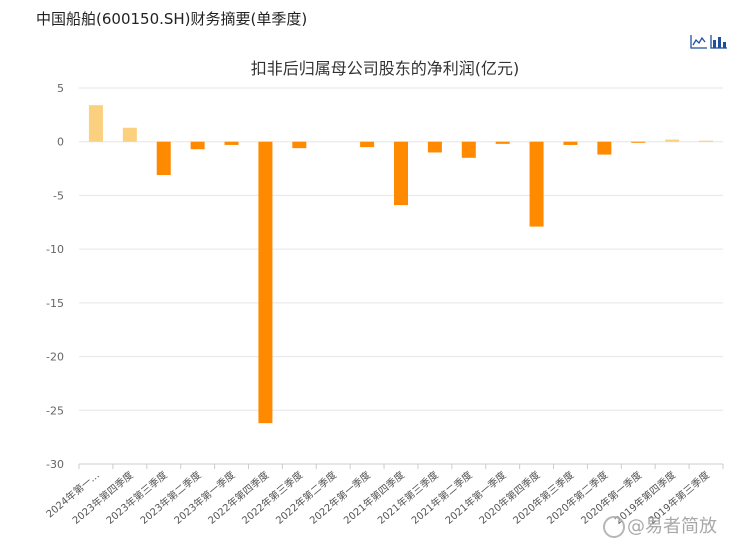 The width and height of the screenshot is (756, 545). Describe the element at coordinates (55, 276) in the screenshot. I see `y-axis: 5 0 -5 -10 -15 -20 -25 -30` at that location.